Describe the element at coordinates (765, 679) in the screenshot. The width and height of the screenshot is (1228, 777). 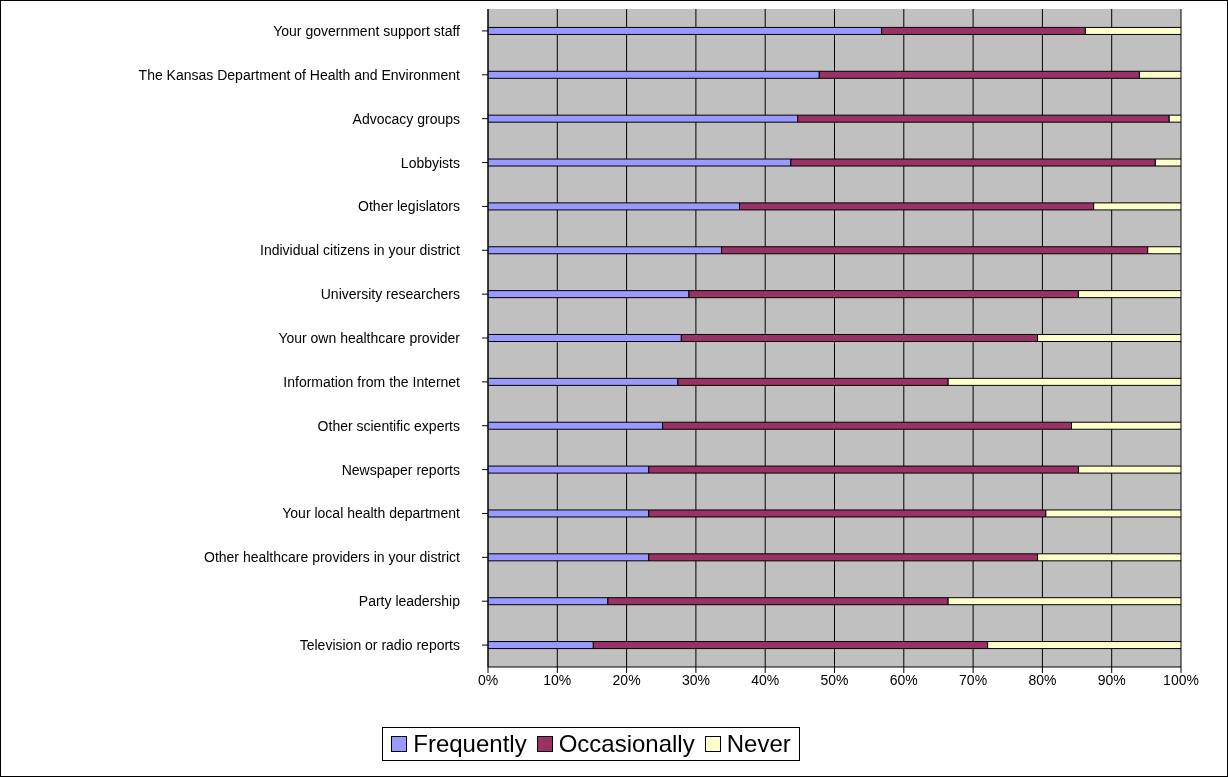
I see `x-tick-label: 40%` at that location.